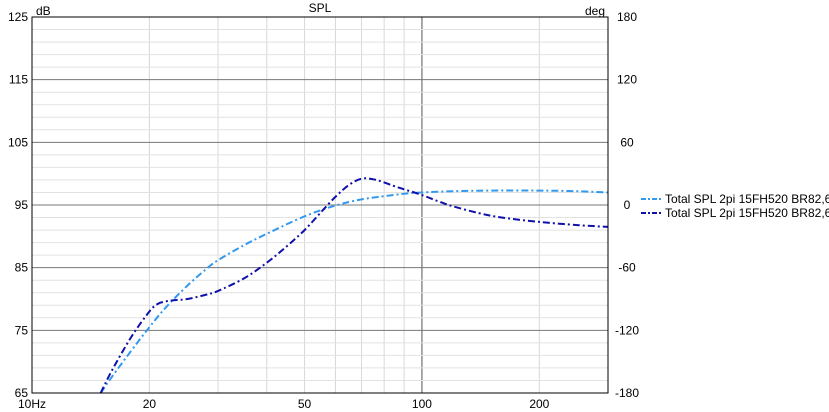 The width and height of the screenshot is (829, 412). Describe the element at coordinates (627, 17) in the screenshot. I see `y2-tick-label: 180` at that location.